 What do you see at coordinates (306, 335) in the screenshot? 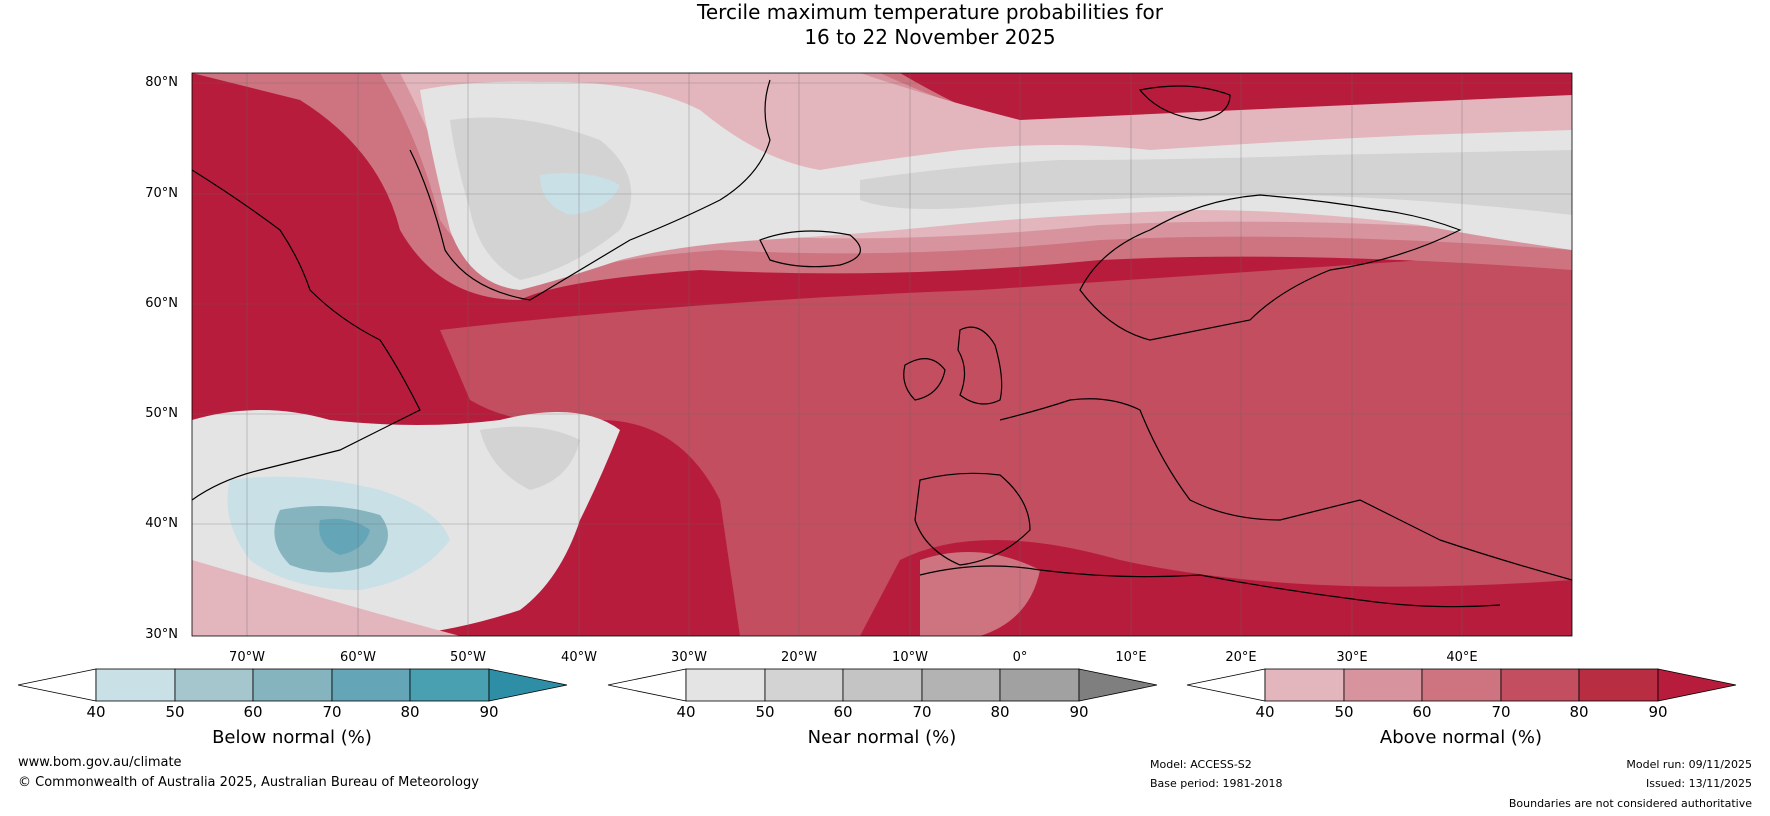
I see `canada-coast` at bounding box center [306, 335].